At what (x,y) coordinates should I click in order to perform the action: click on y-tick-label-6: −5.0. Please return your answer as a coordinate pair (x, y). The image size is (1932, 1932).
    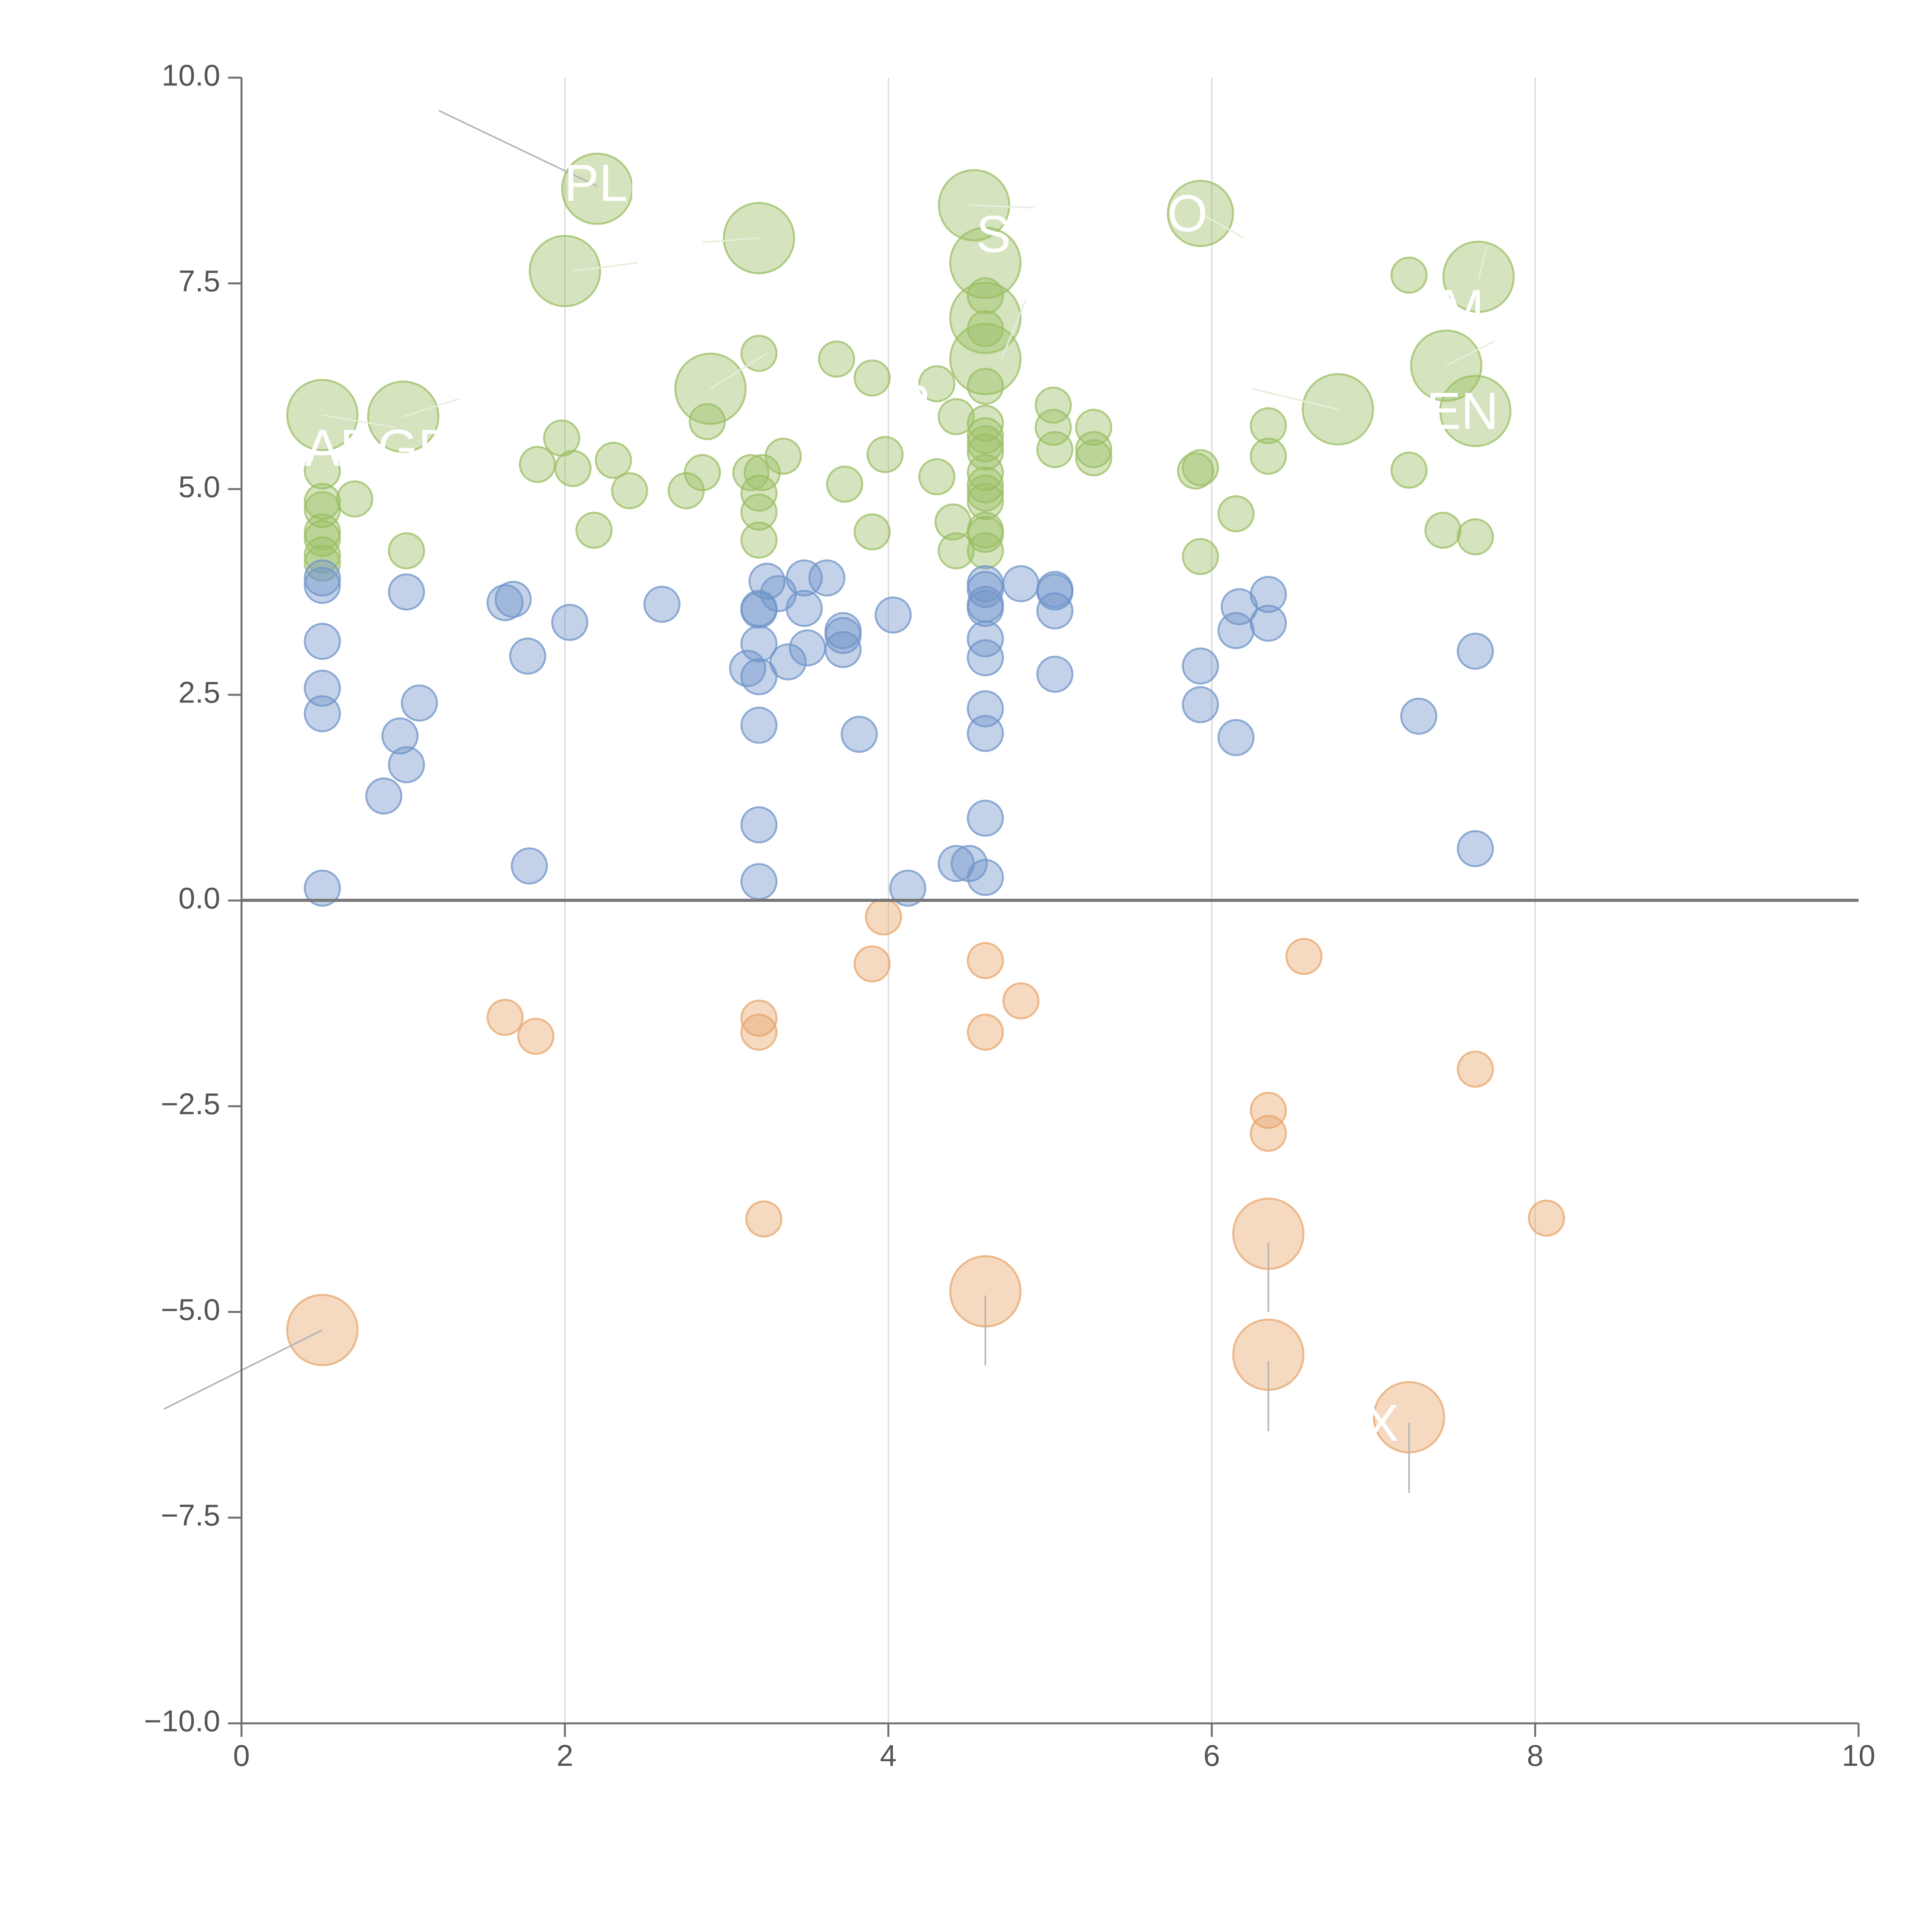
    Looking at the image, I should click on (191, 1310).